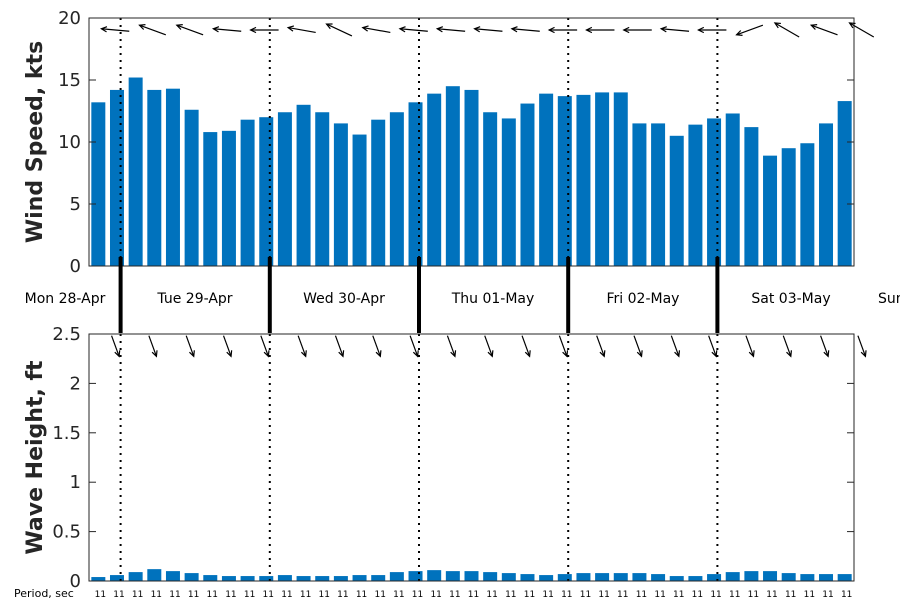 This screenshot has width=900, height=600. What do you see at coordinates (75, 581) in the screenshot?
I see `wave-ytick-label: 0` at bounding box center [75, 581].